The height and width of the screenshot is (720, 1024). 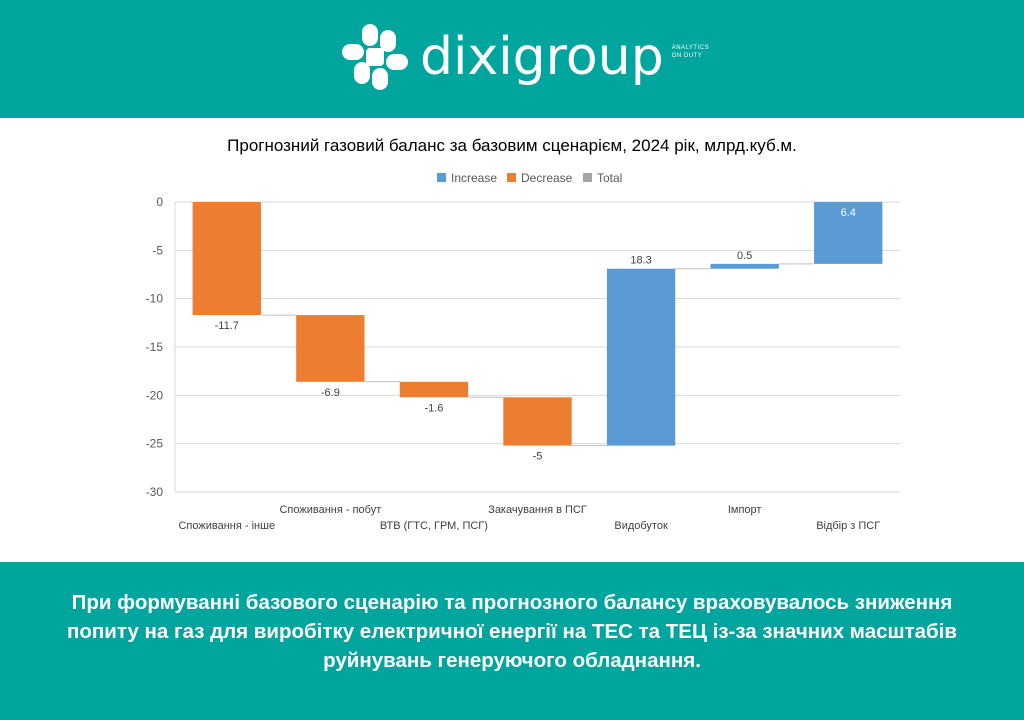 I want to click on data-label-5: 18.3, so click(x=640, y=261).